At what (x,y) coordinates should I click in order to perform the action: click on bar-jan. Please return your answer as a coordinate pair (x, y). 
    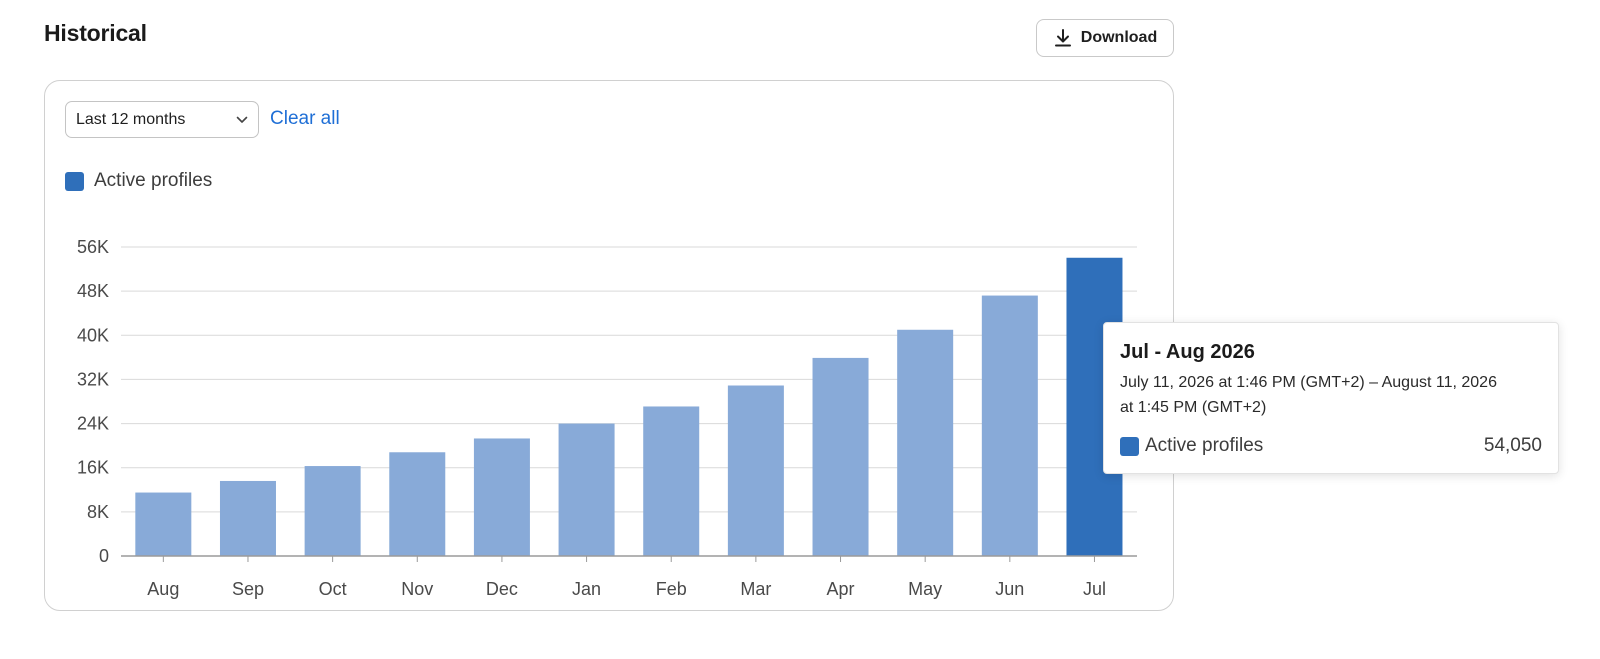
    Looking at the image, I should click on (586, 489).